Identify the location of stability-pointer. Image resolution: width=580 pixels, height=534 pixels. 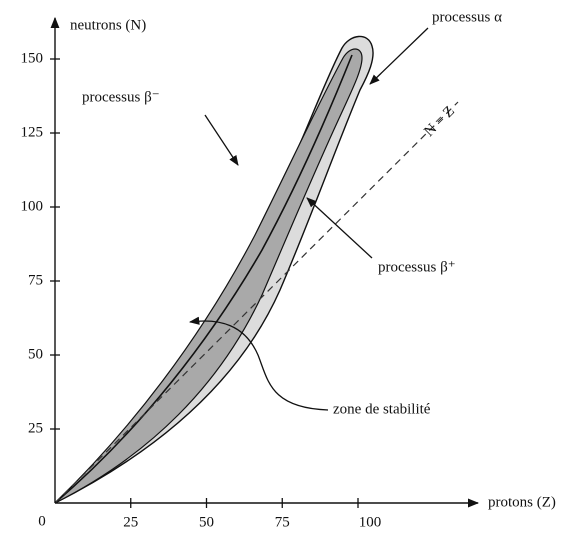
(258, 363).